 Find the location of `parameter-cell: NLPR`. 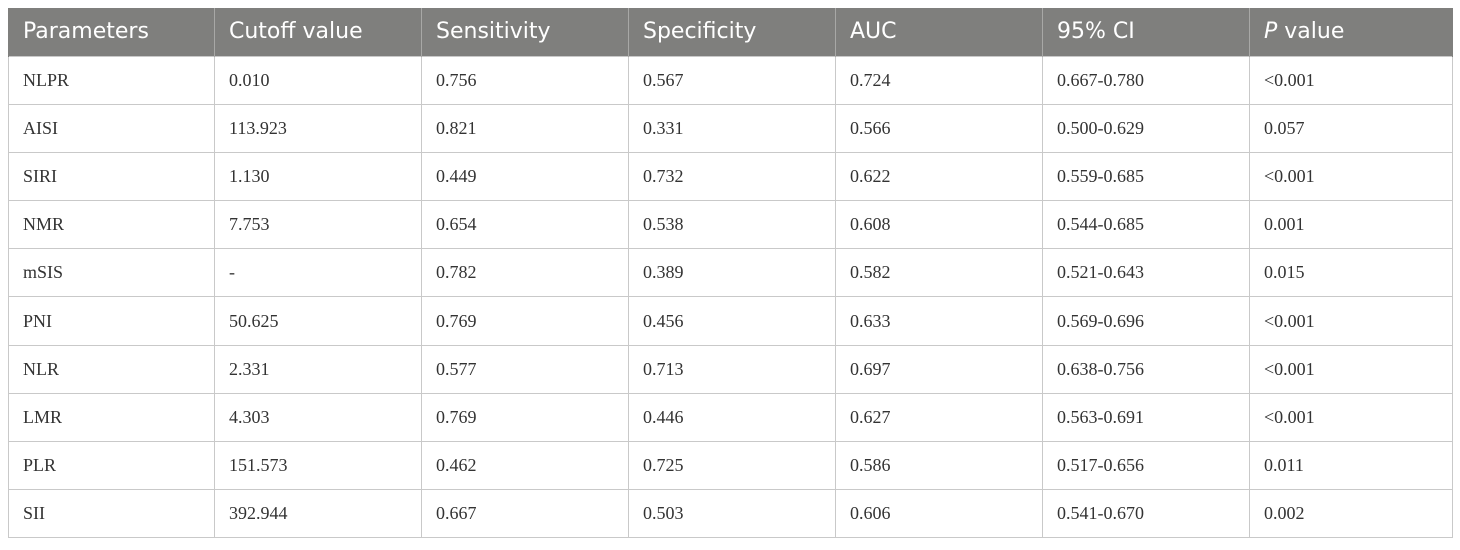

parameter-cell: NLPR is located at coordinates (111, 80).